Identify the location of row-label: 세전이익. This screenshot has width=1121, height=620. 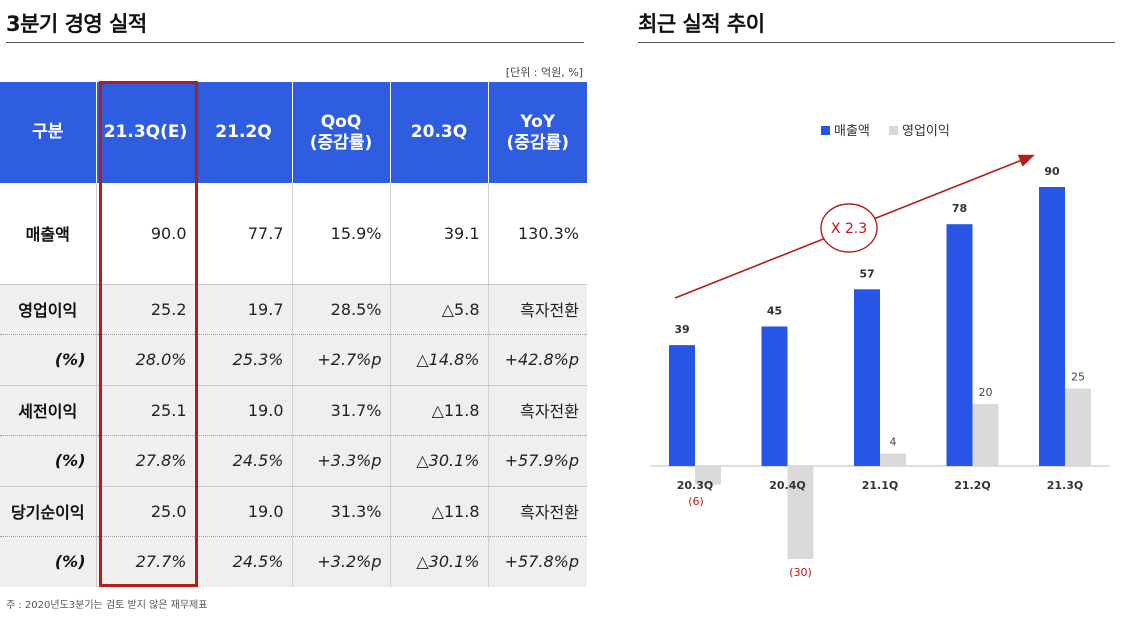
(48, 410).